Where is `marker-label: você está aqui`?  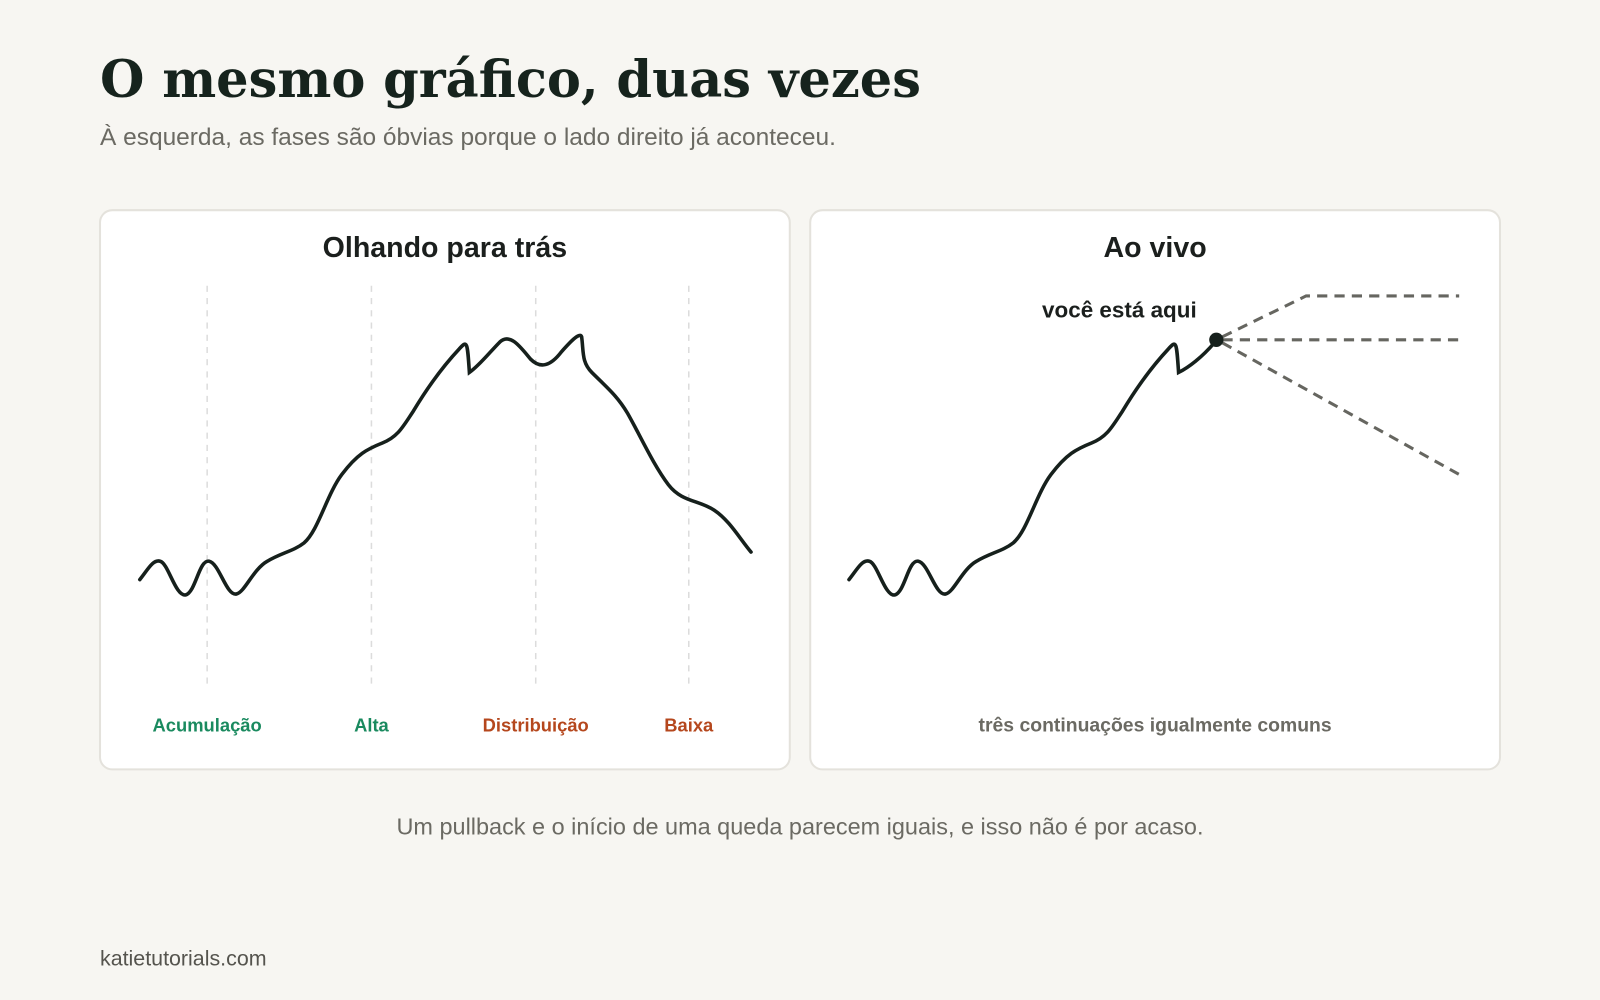 marker-label: você está aqui is located at coordinates (1119, 309).